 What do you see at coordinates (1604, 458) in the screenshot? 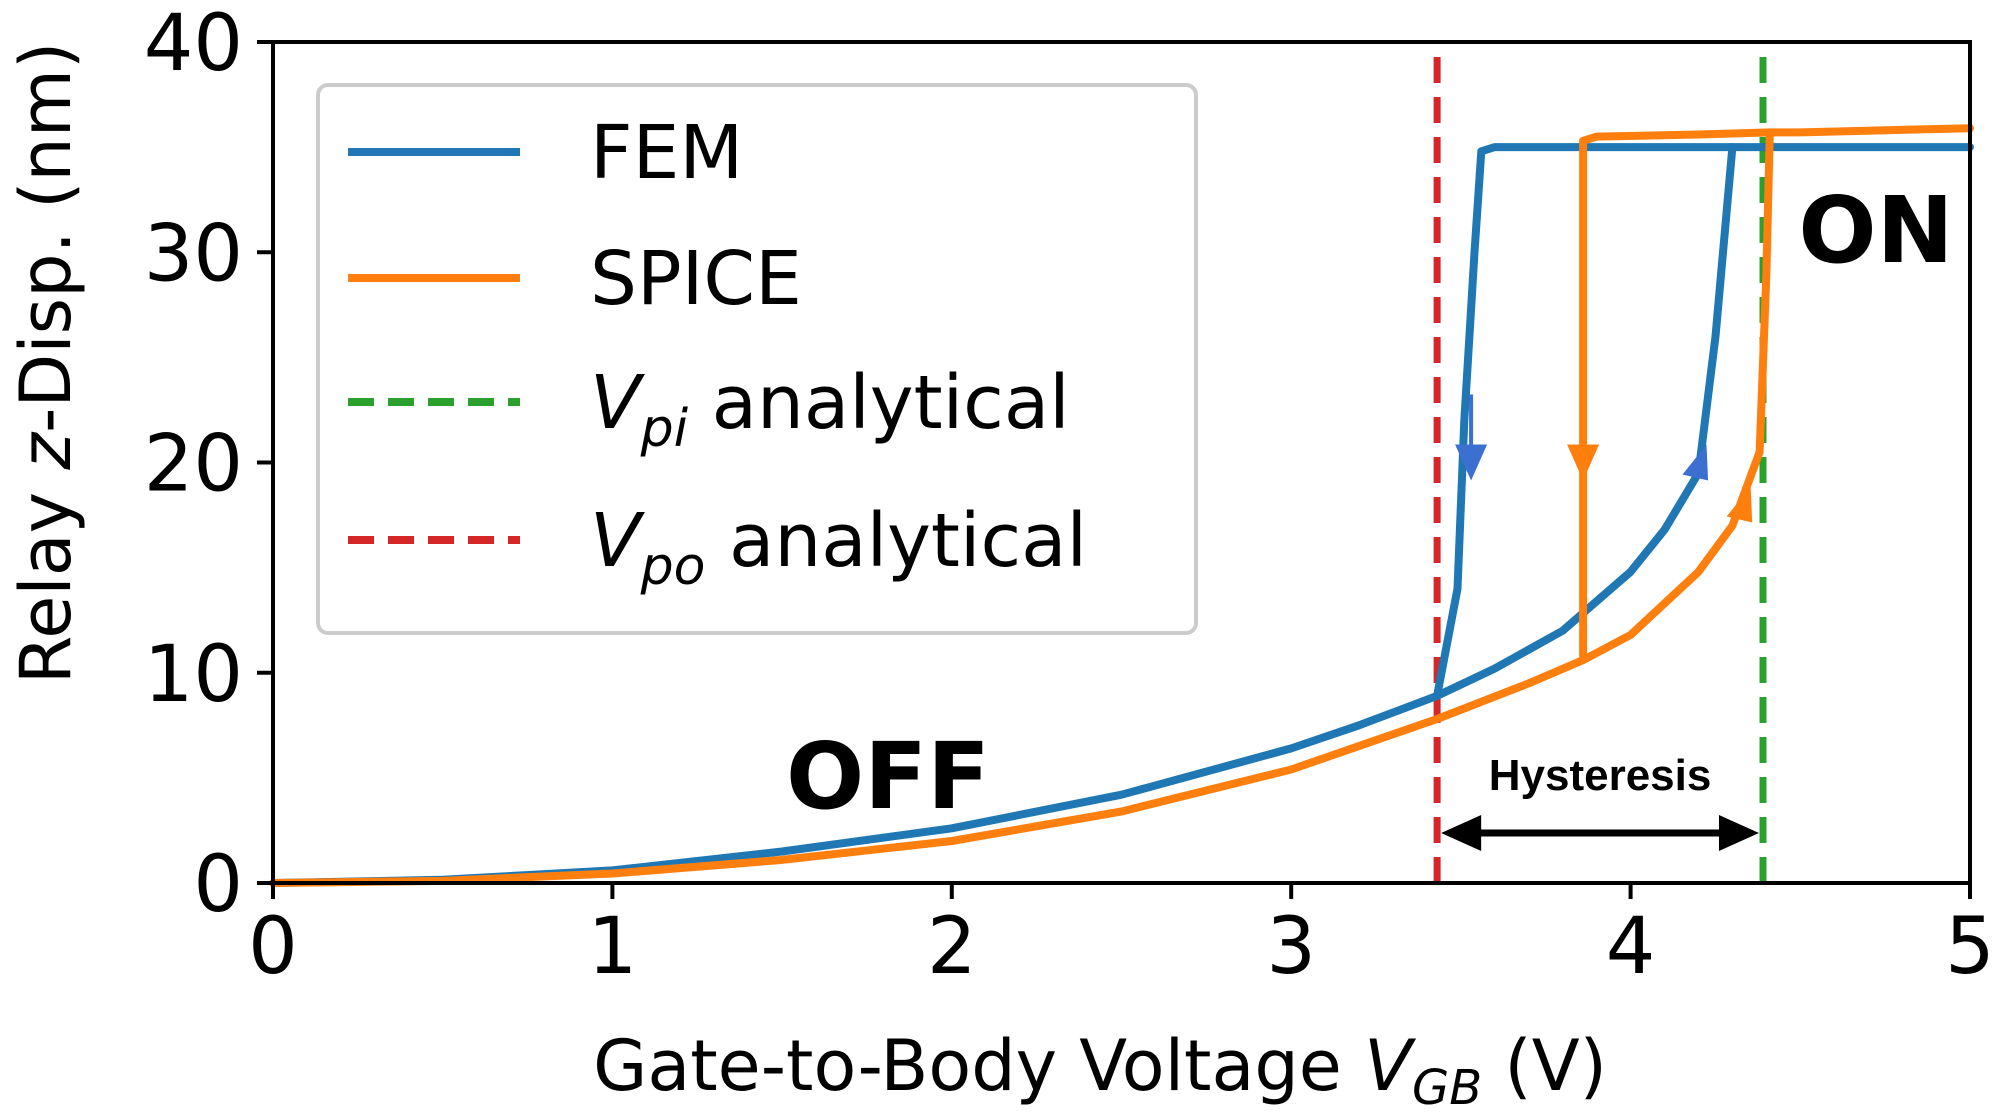
I see `direction-arrows` at bounding box center [1604, 458].